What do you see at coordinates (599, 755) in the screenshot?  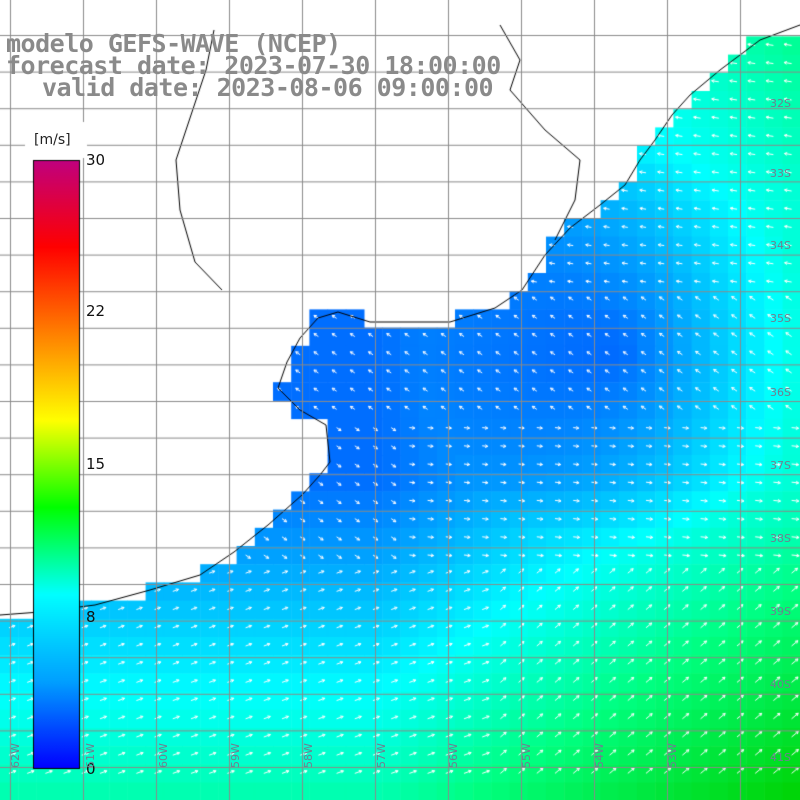 I see `lon-label-54w: 54W` at bounding box center [599, 755].